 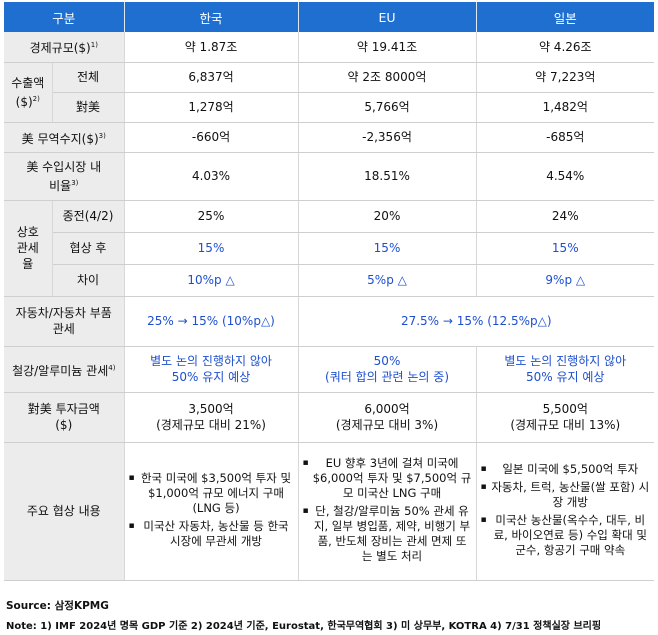 I want to click on cell-japan: 약 4.26조, so click(x=565, y=47).